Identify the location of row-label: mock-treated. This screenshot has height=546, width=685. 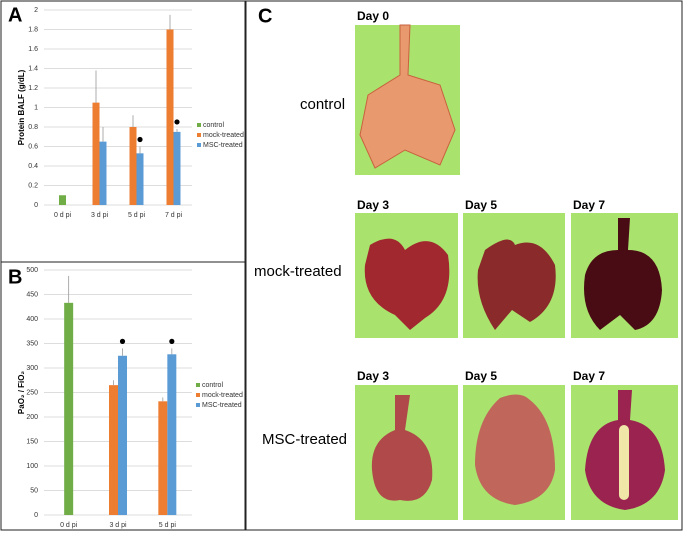
(298, 271).